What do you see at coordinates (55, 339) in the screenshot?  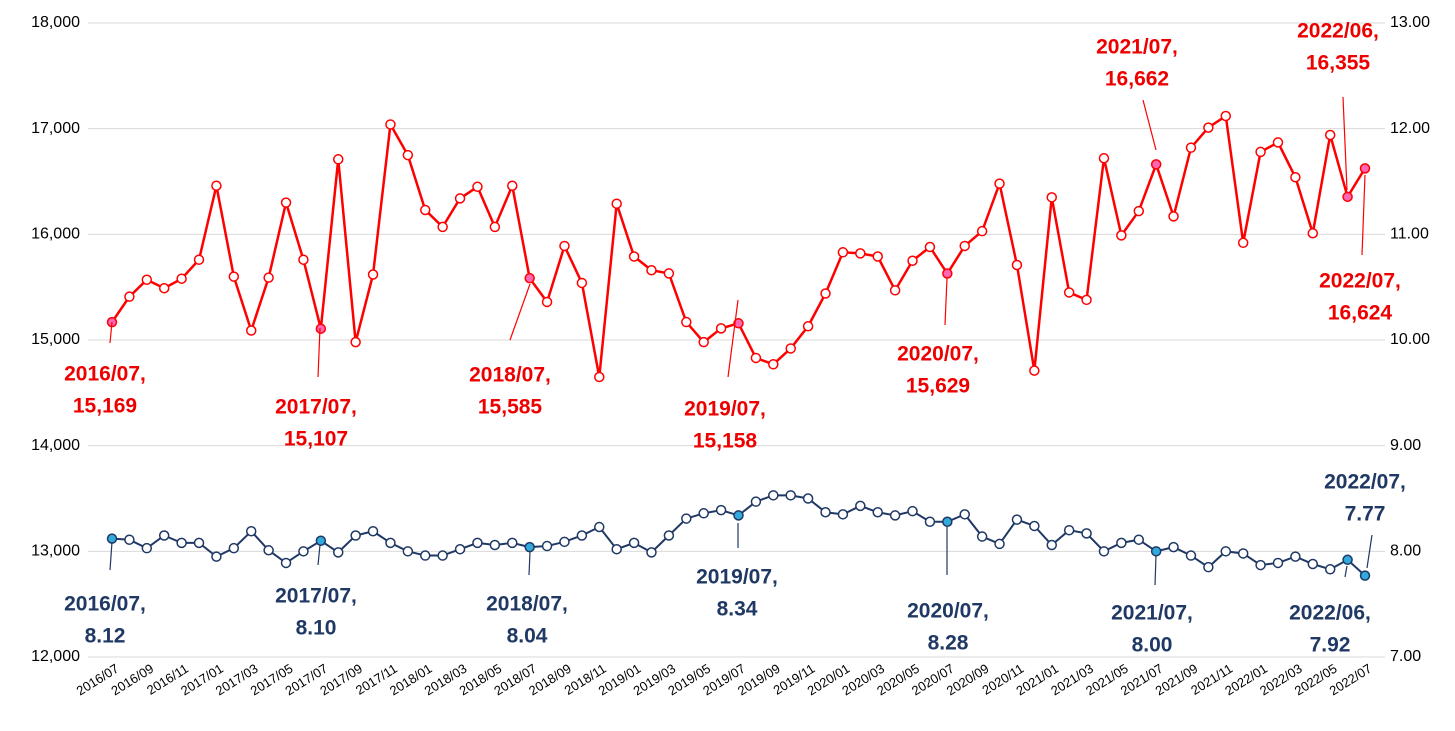 I see `y-tick-label: 15,000` at bounding box center [55, 339].